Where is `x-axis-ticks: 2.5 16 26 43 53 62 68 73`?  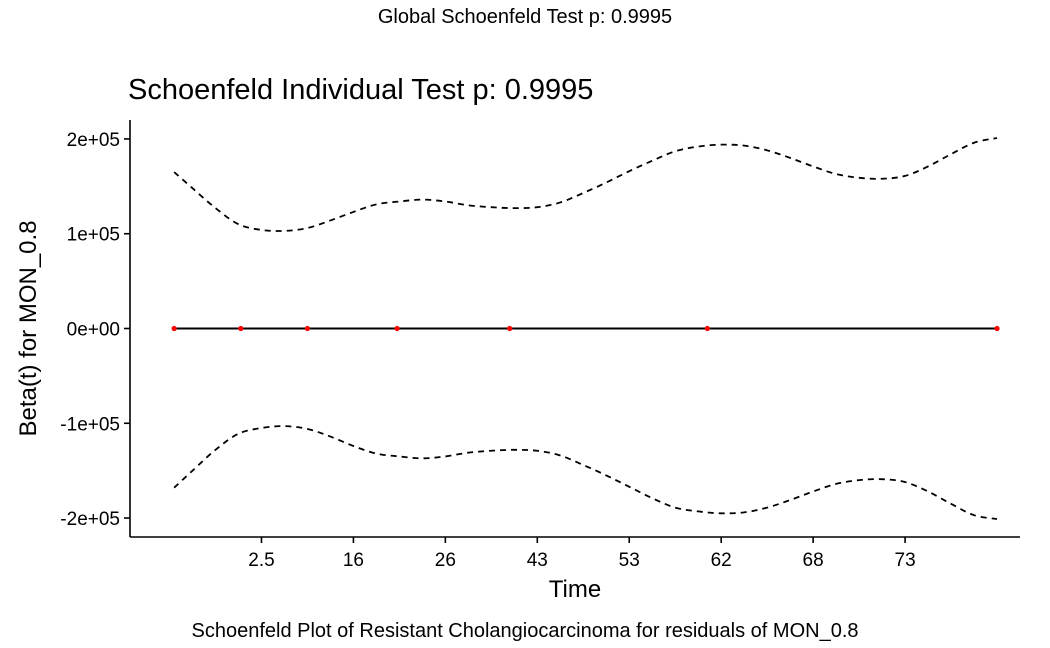
x-axis-ticks: 2.5 16 26 43 53 62 68 73 is located at coordinates (582, 554).